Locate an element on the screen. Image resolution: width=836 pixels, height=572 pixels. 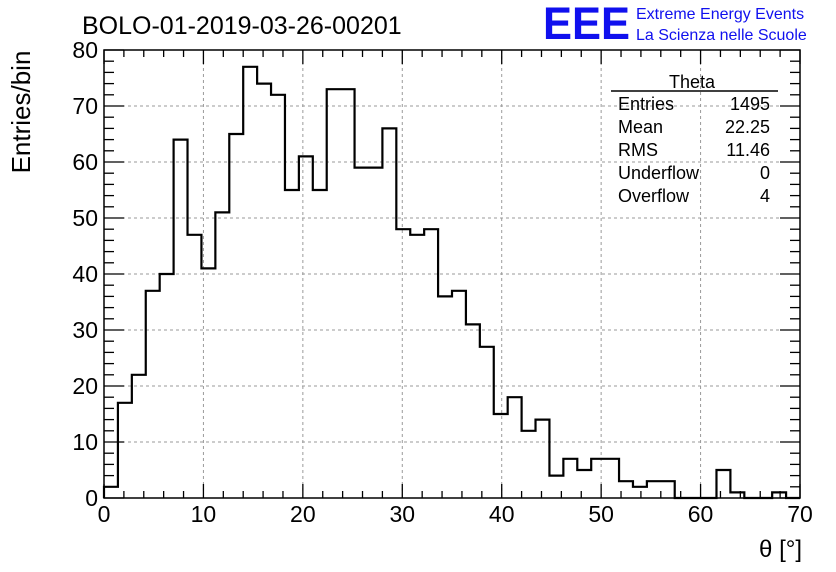
y-tick-label: 10 is located at coordinates (85, 442).